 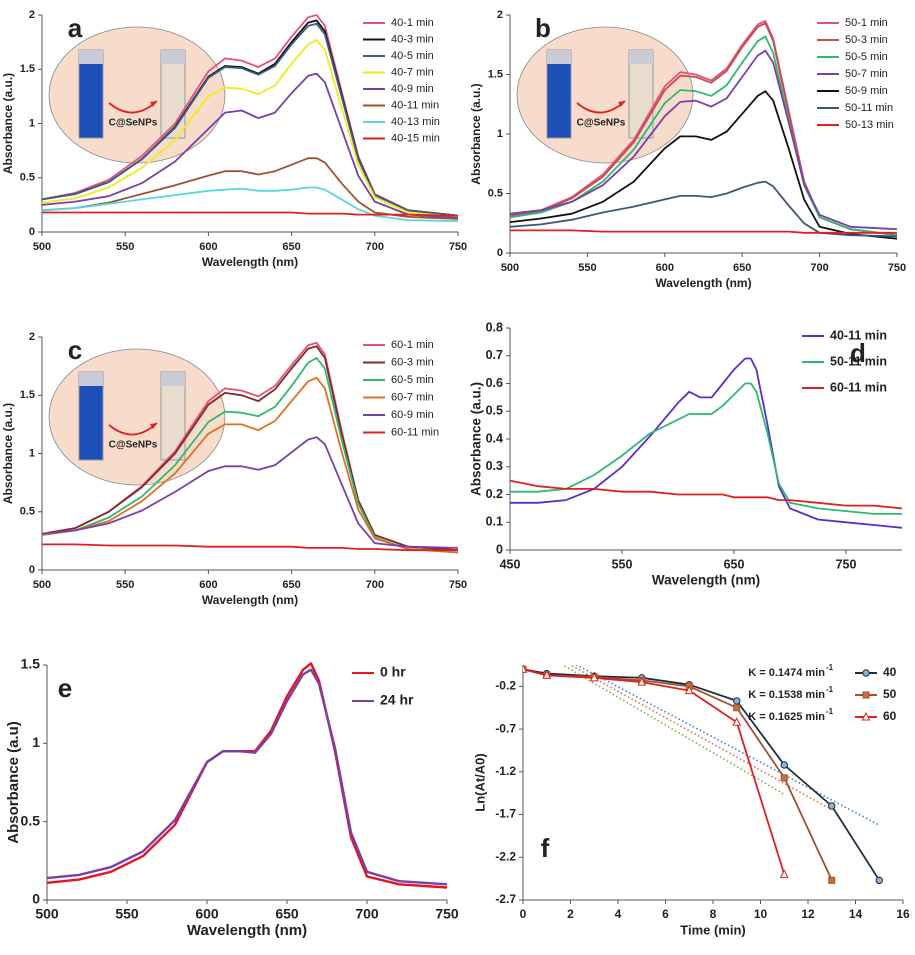 What do you see at coordinates (494, 494) in the screenshot?
I see `y-tick-label: 0.2` at bounding box center [494, 494].